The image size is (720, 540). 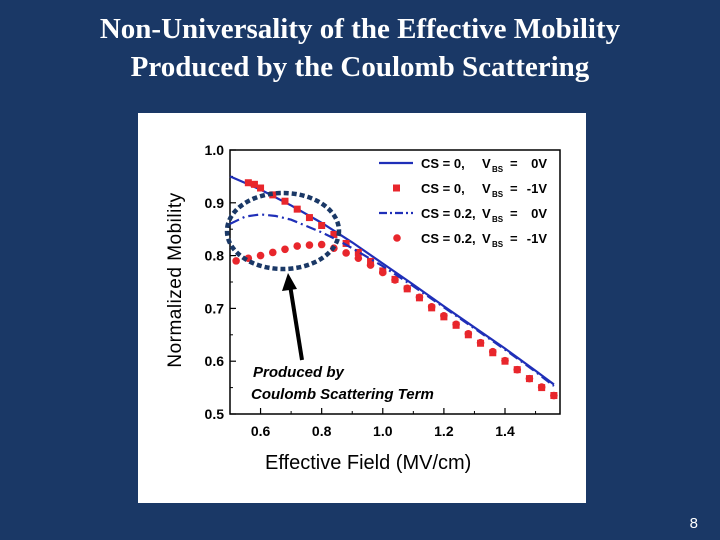 What do you see at coordinates (215, 203) in the screenshot?
I see `y-tick-label: 0.9` at bounding box center [215, 203].